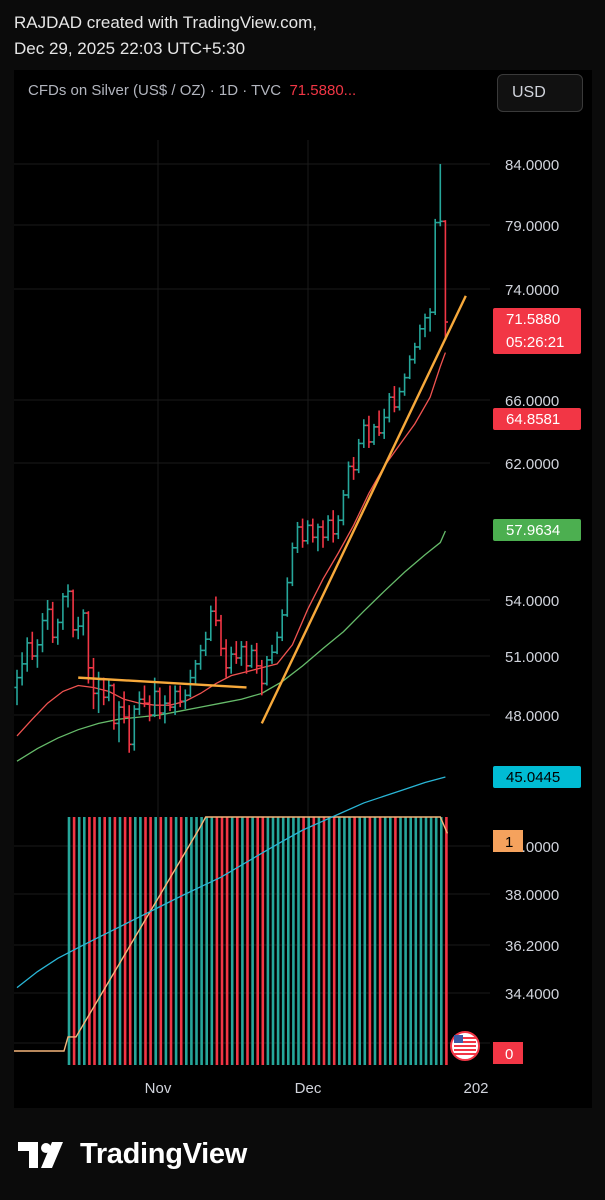 This screenshot has height=1200, width=605. Describe the element at coordinates (130, 48) in the screenshot. I see `caption-date-line: Dec 29, 2025 22:03 UTC+5:30` at that location.